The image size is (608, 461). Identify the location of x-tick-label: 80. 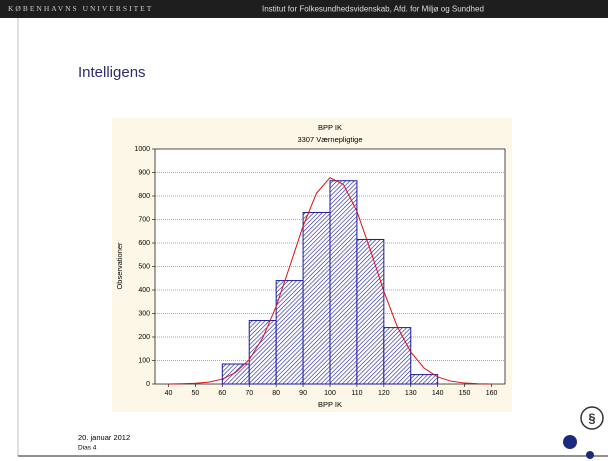
(276, 393).